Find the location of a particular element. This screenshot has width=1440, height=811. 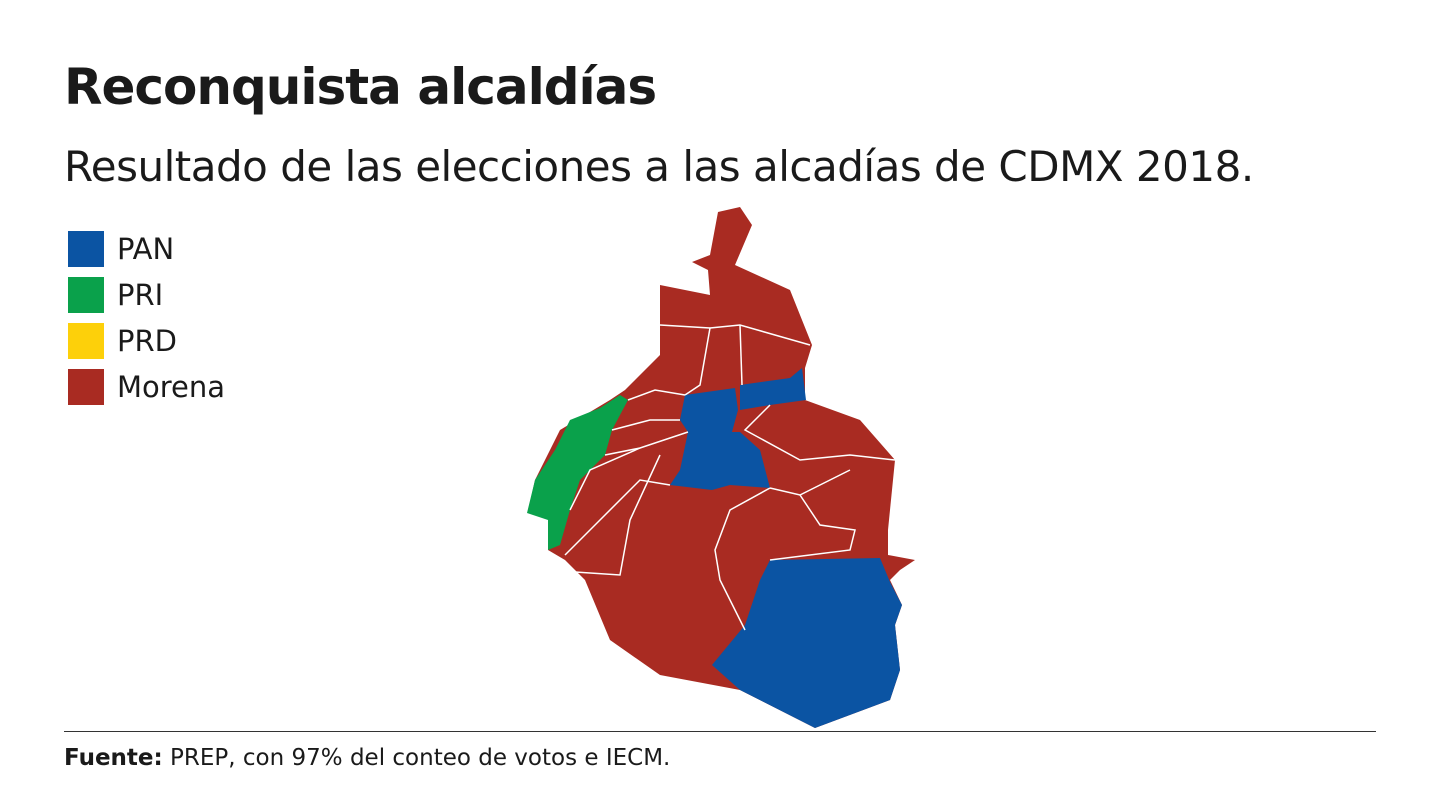

legend-item: PRI is located at coordinates (146, 295).